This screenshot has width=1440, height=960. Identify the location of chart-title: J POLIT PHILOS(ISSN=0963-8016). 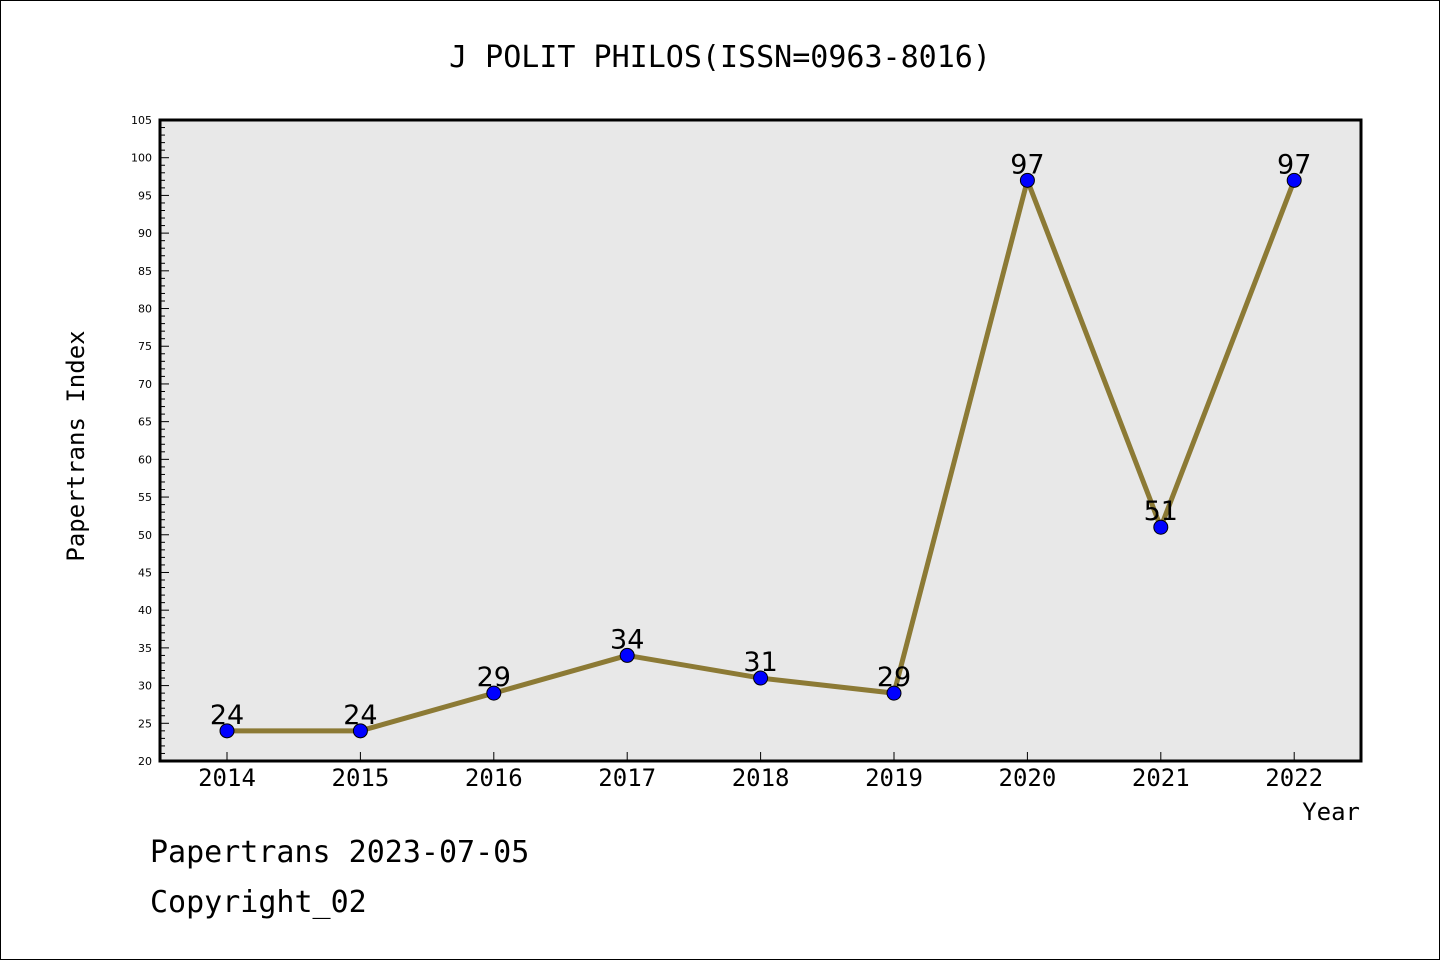
(720, 57).